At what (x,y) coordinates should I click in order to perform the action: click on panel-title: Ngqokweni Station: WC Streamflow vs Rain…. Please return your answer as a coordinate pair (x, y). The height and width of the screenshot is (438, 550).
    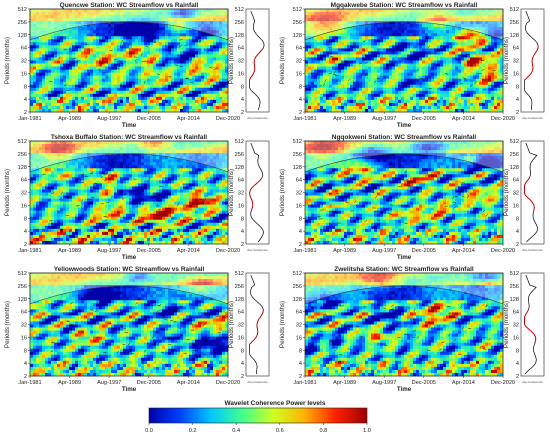
    Looking at the image, I should click on (404, 137).